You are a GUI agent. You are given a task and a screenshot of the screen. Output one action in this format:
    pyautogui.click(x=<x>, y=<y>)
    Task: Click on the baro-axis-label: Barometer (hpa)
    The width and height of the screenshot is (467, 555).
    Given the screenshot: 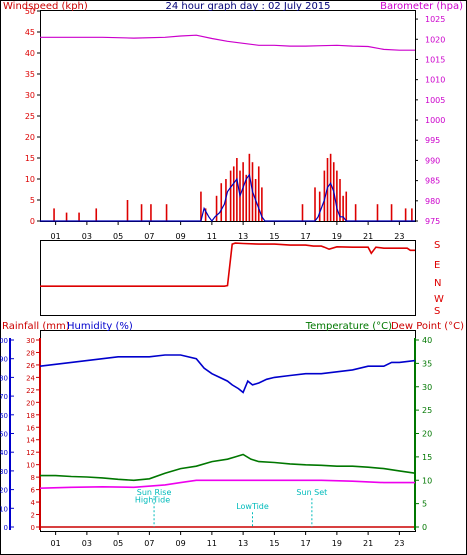 What is the action you would take?
    pyautogui.click(x=421, y=6)
    